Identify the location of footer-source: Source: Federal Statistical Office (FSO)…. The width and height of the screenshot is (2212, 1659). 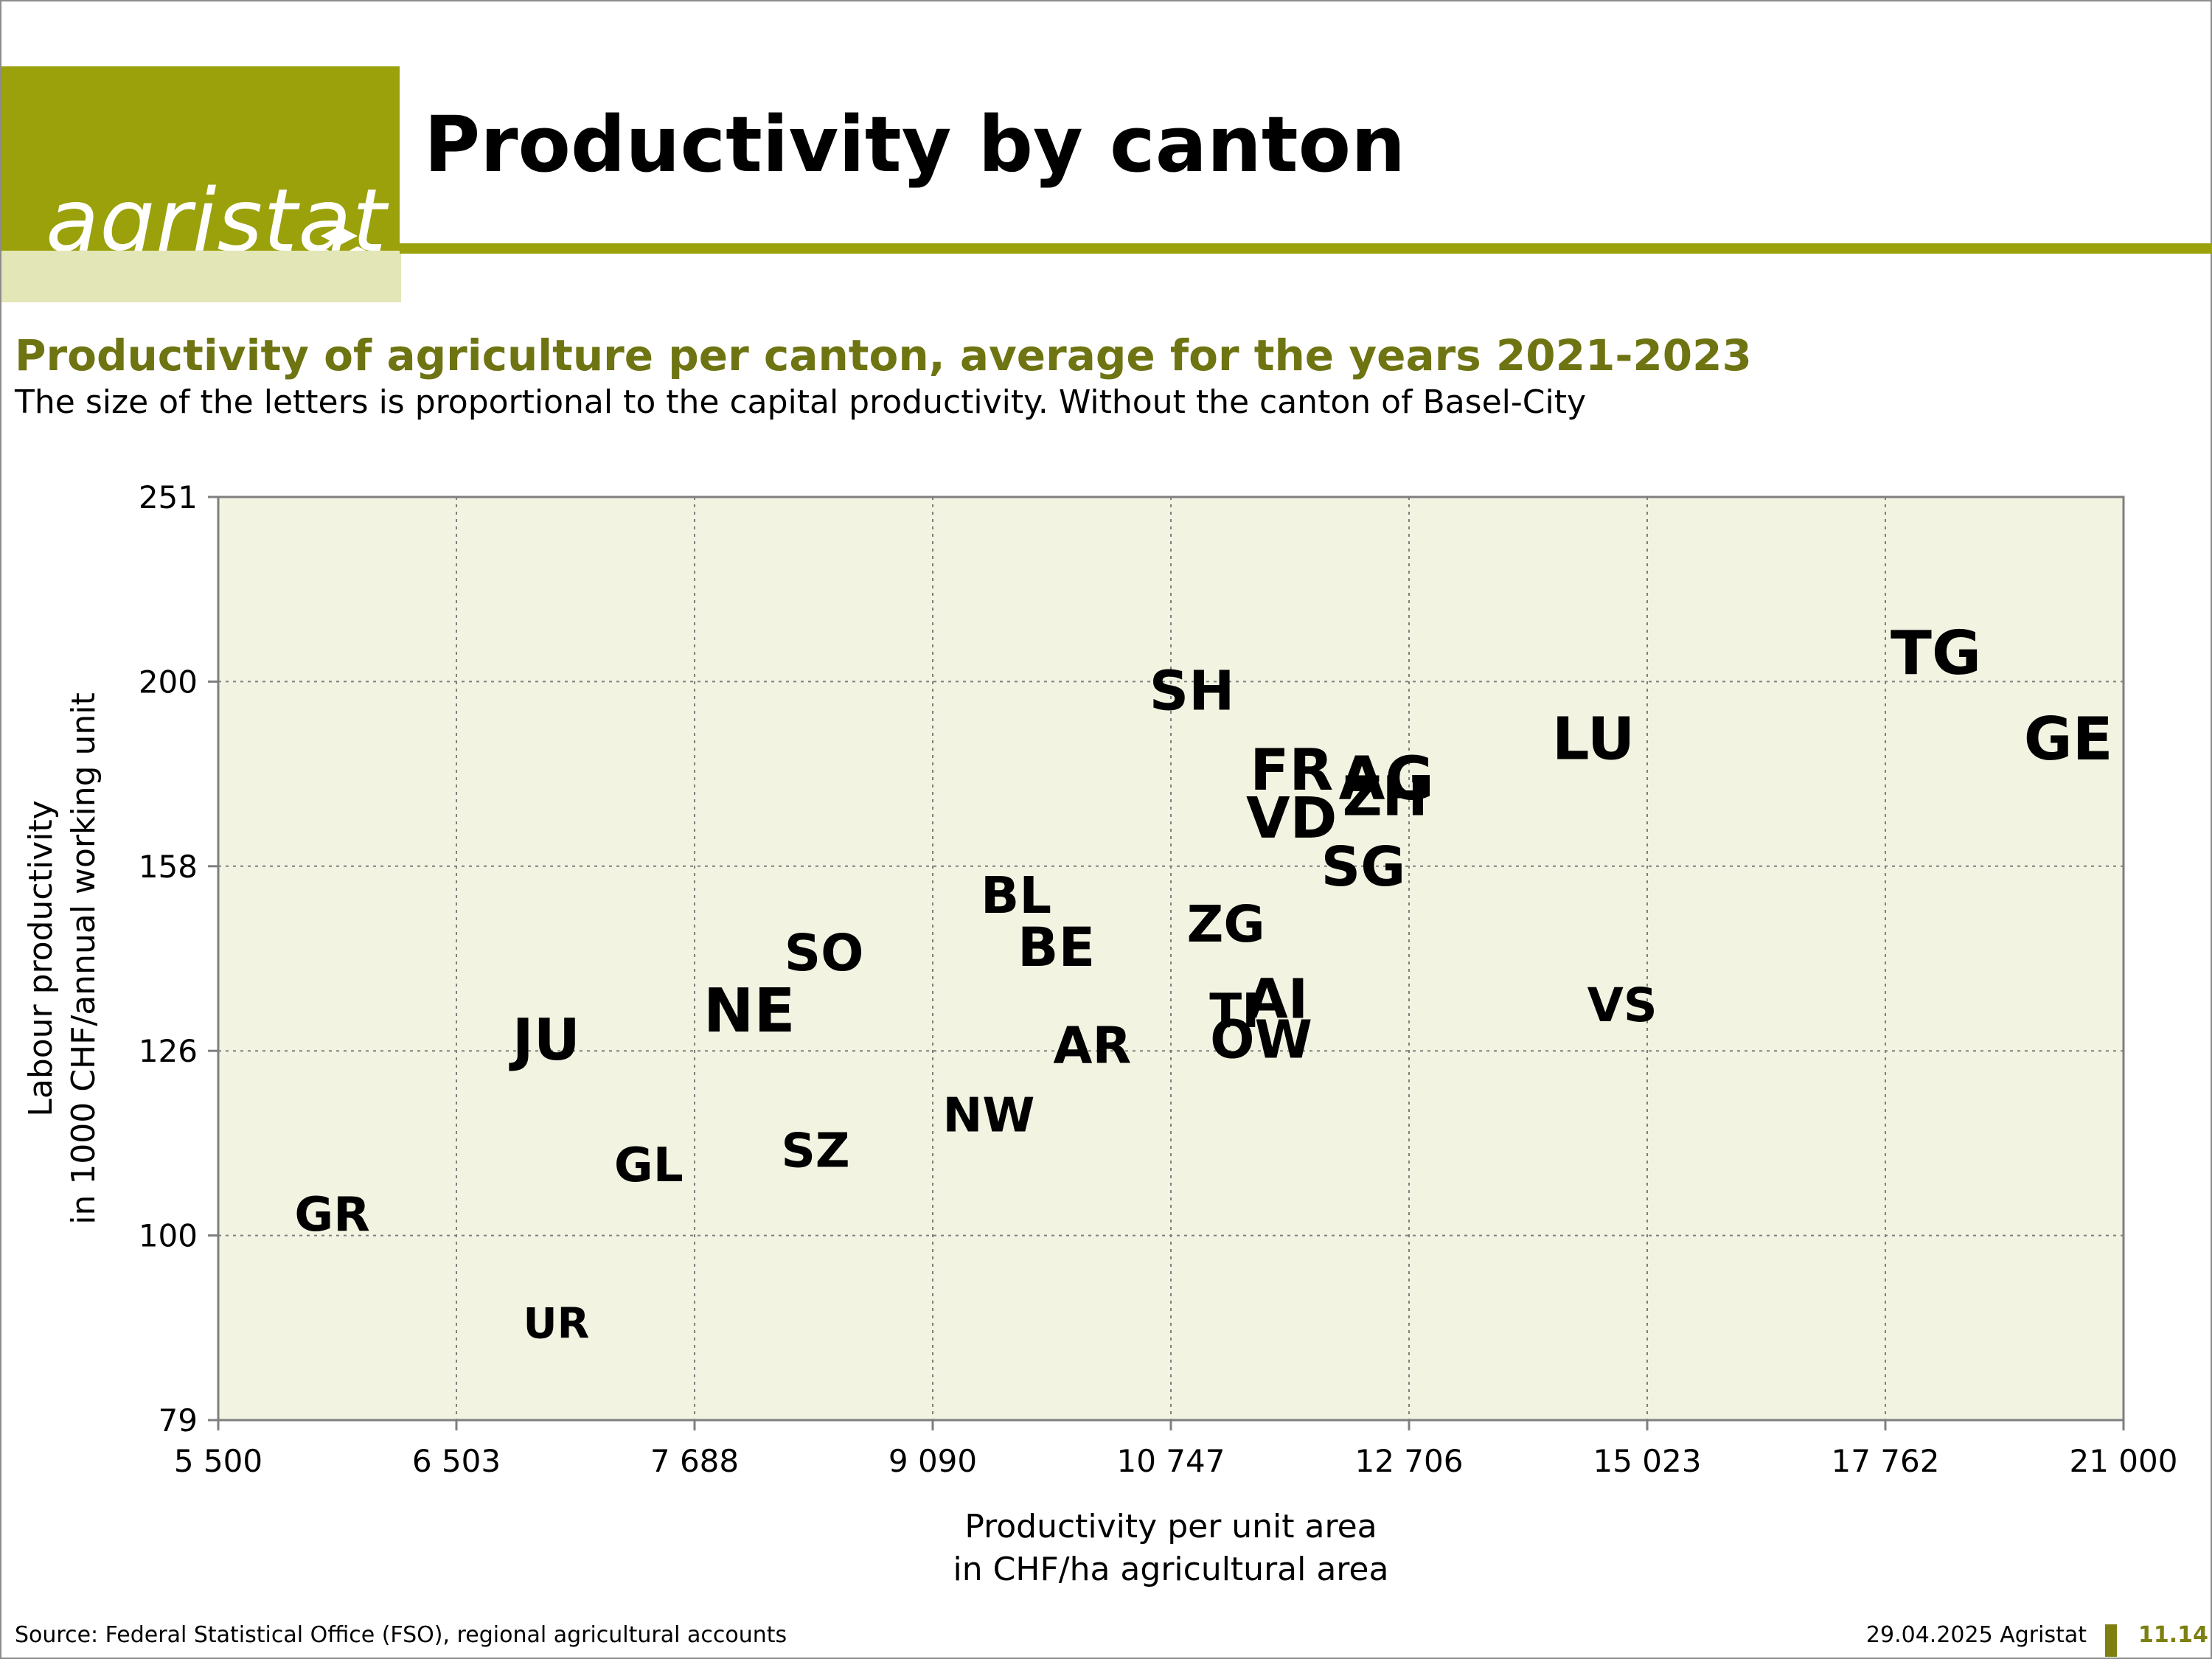
(401, 1635).